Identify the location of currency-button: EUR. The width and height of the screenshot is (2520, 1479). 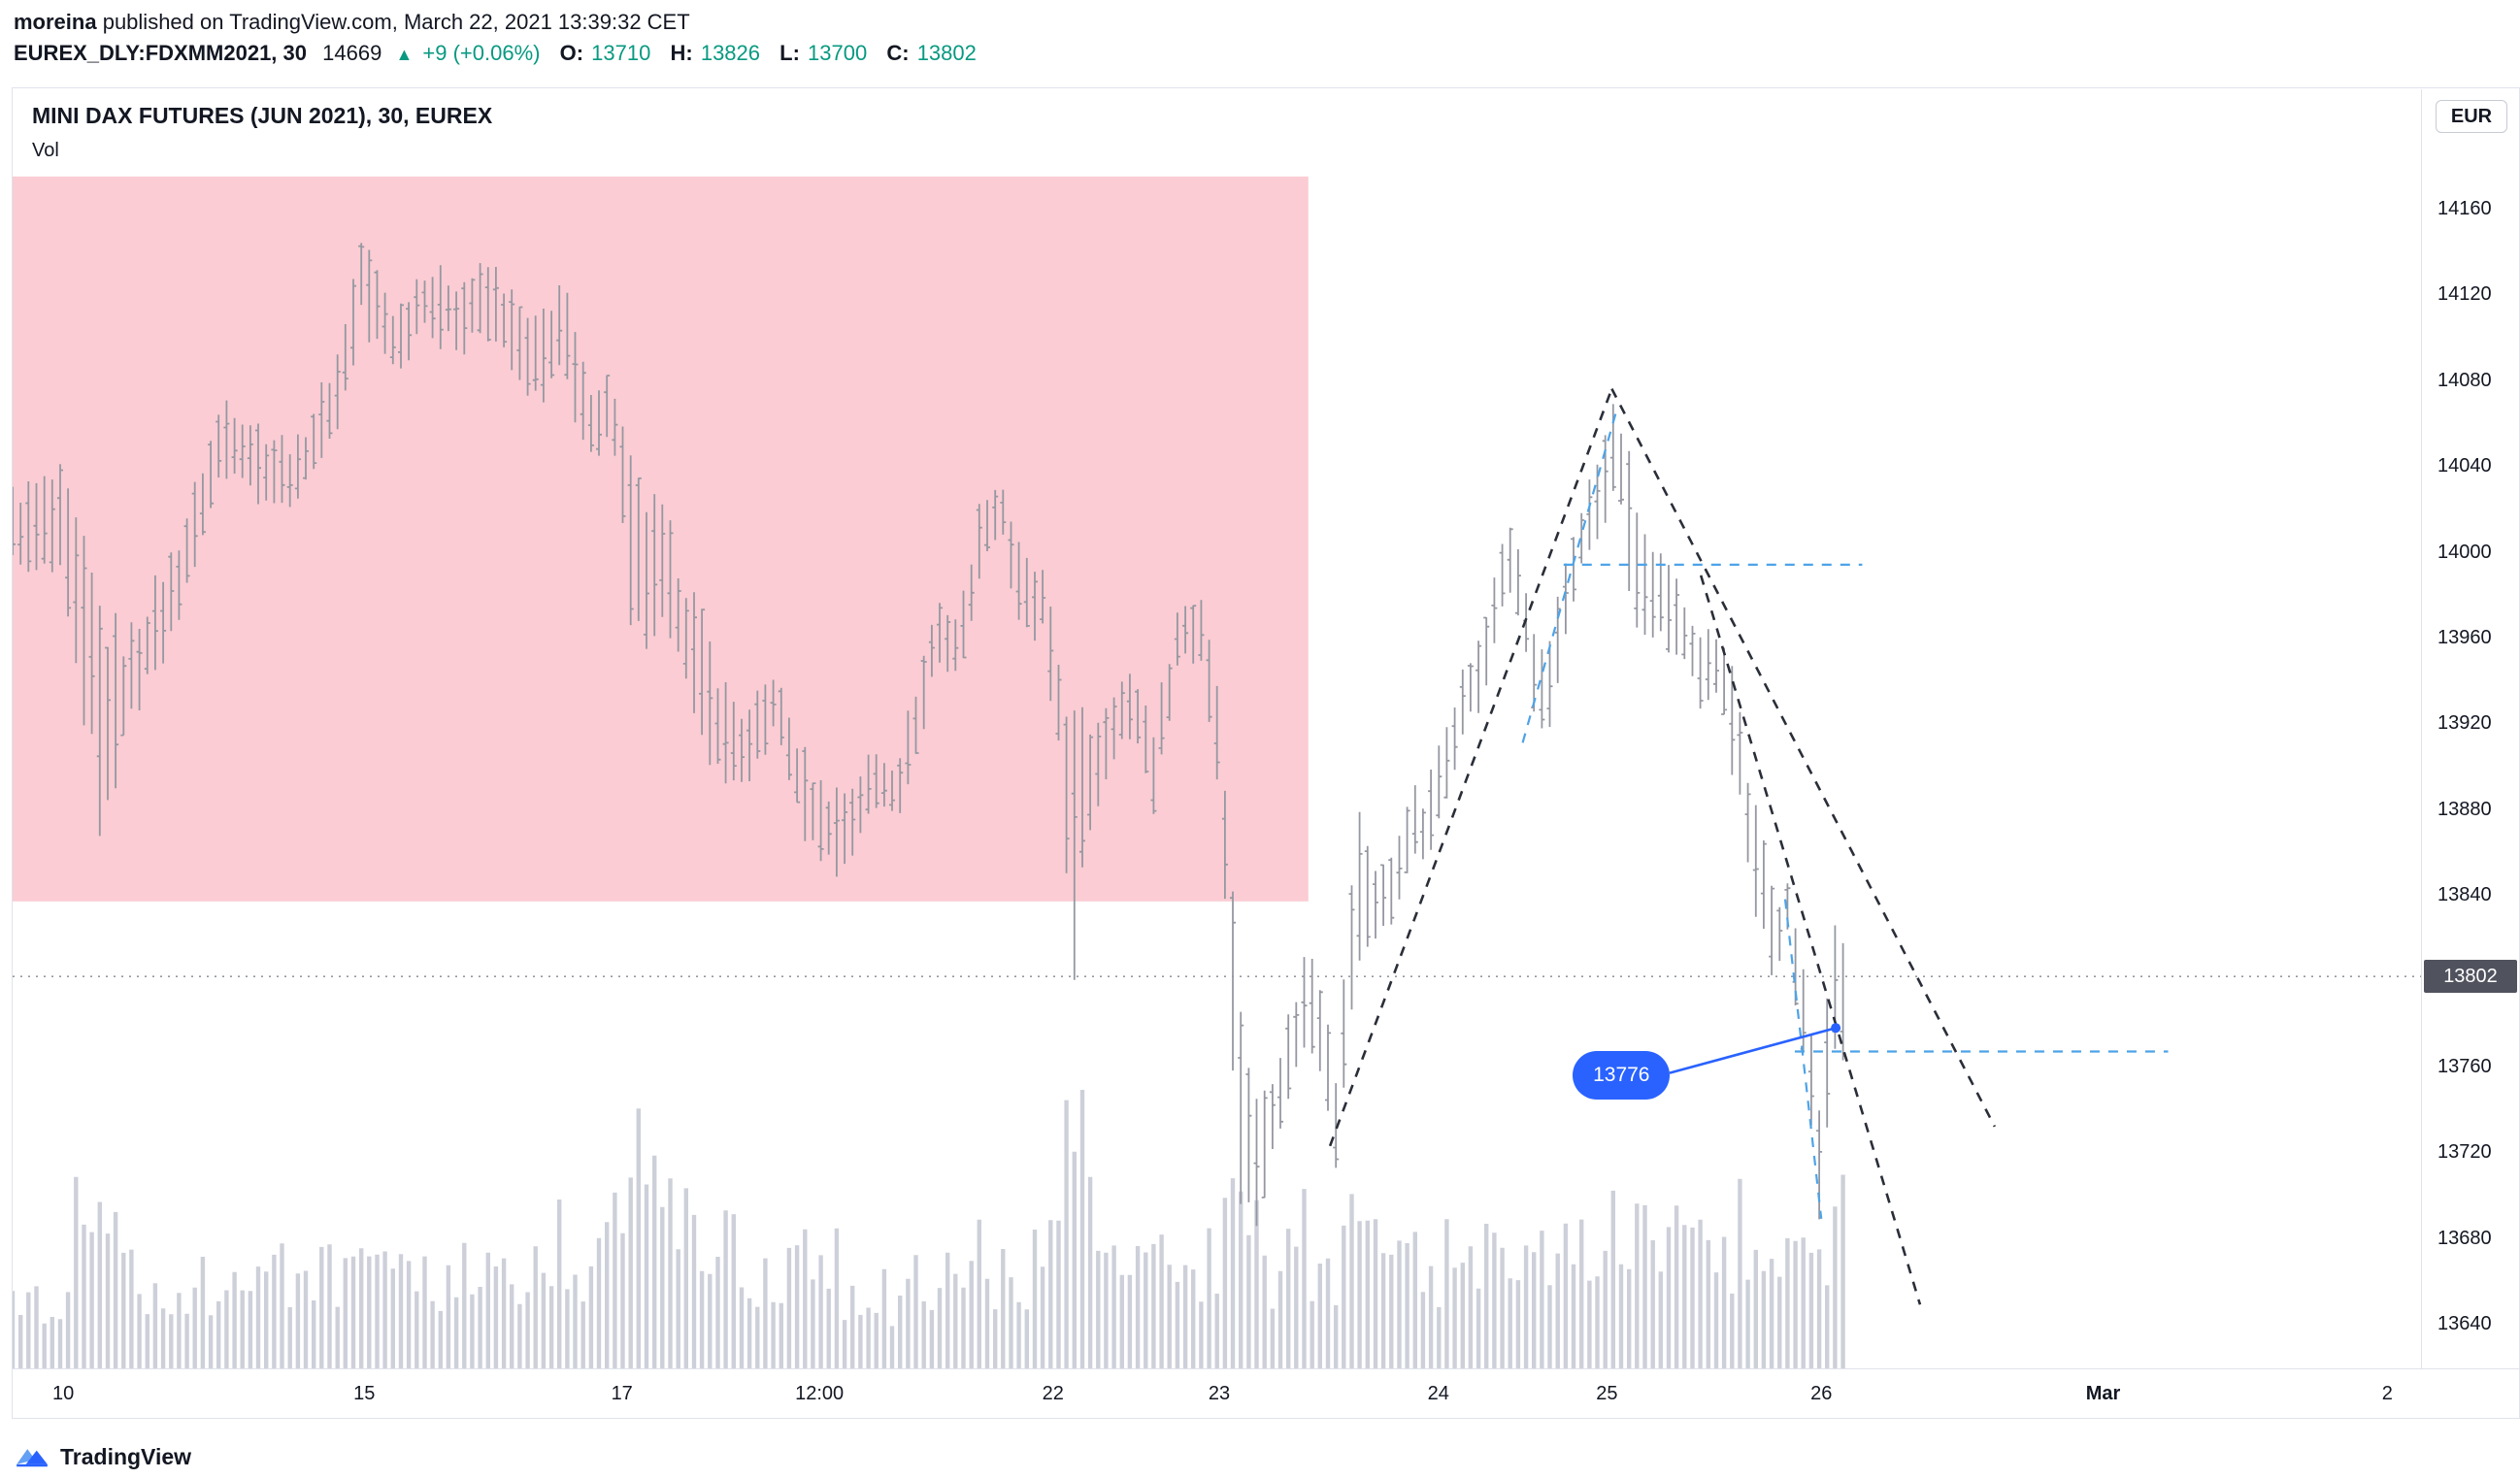
(2471, 116).